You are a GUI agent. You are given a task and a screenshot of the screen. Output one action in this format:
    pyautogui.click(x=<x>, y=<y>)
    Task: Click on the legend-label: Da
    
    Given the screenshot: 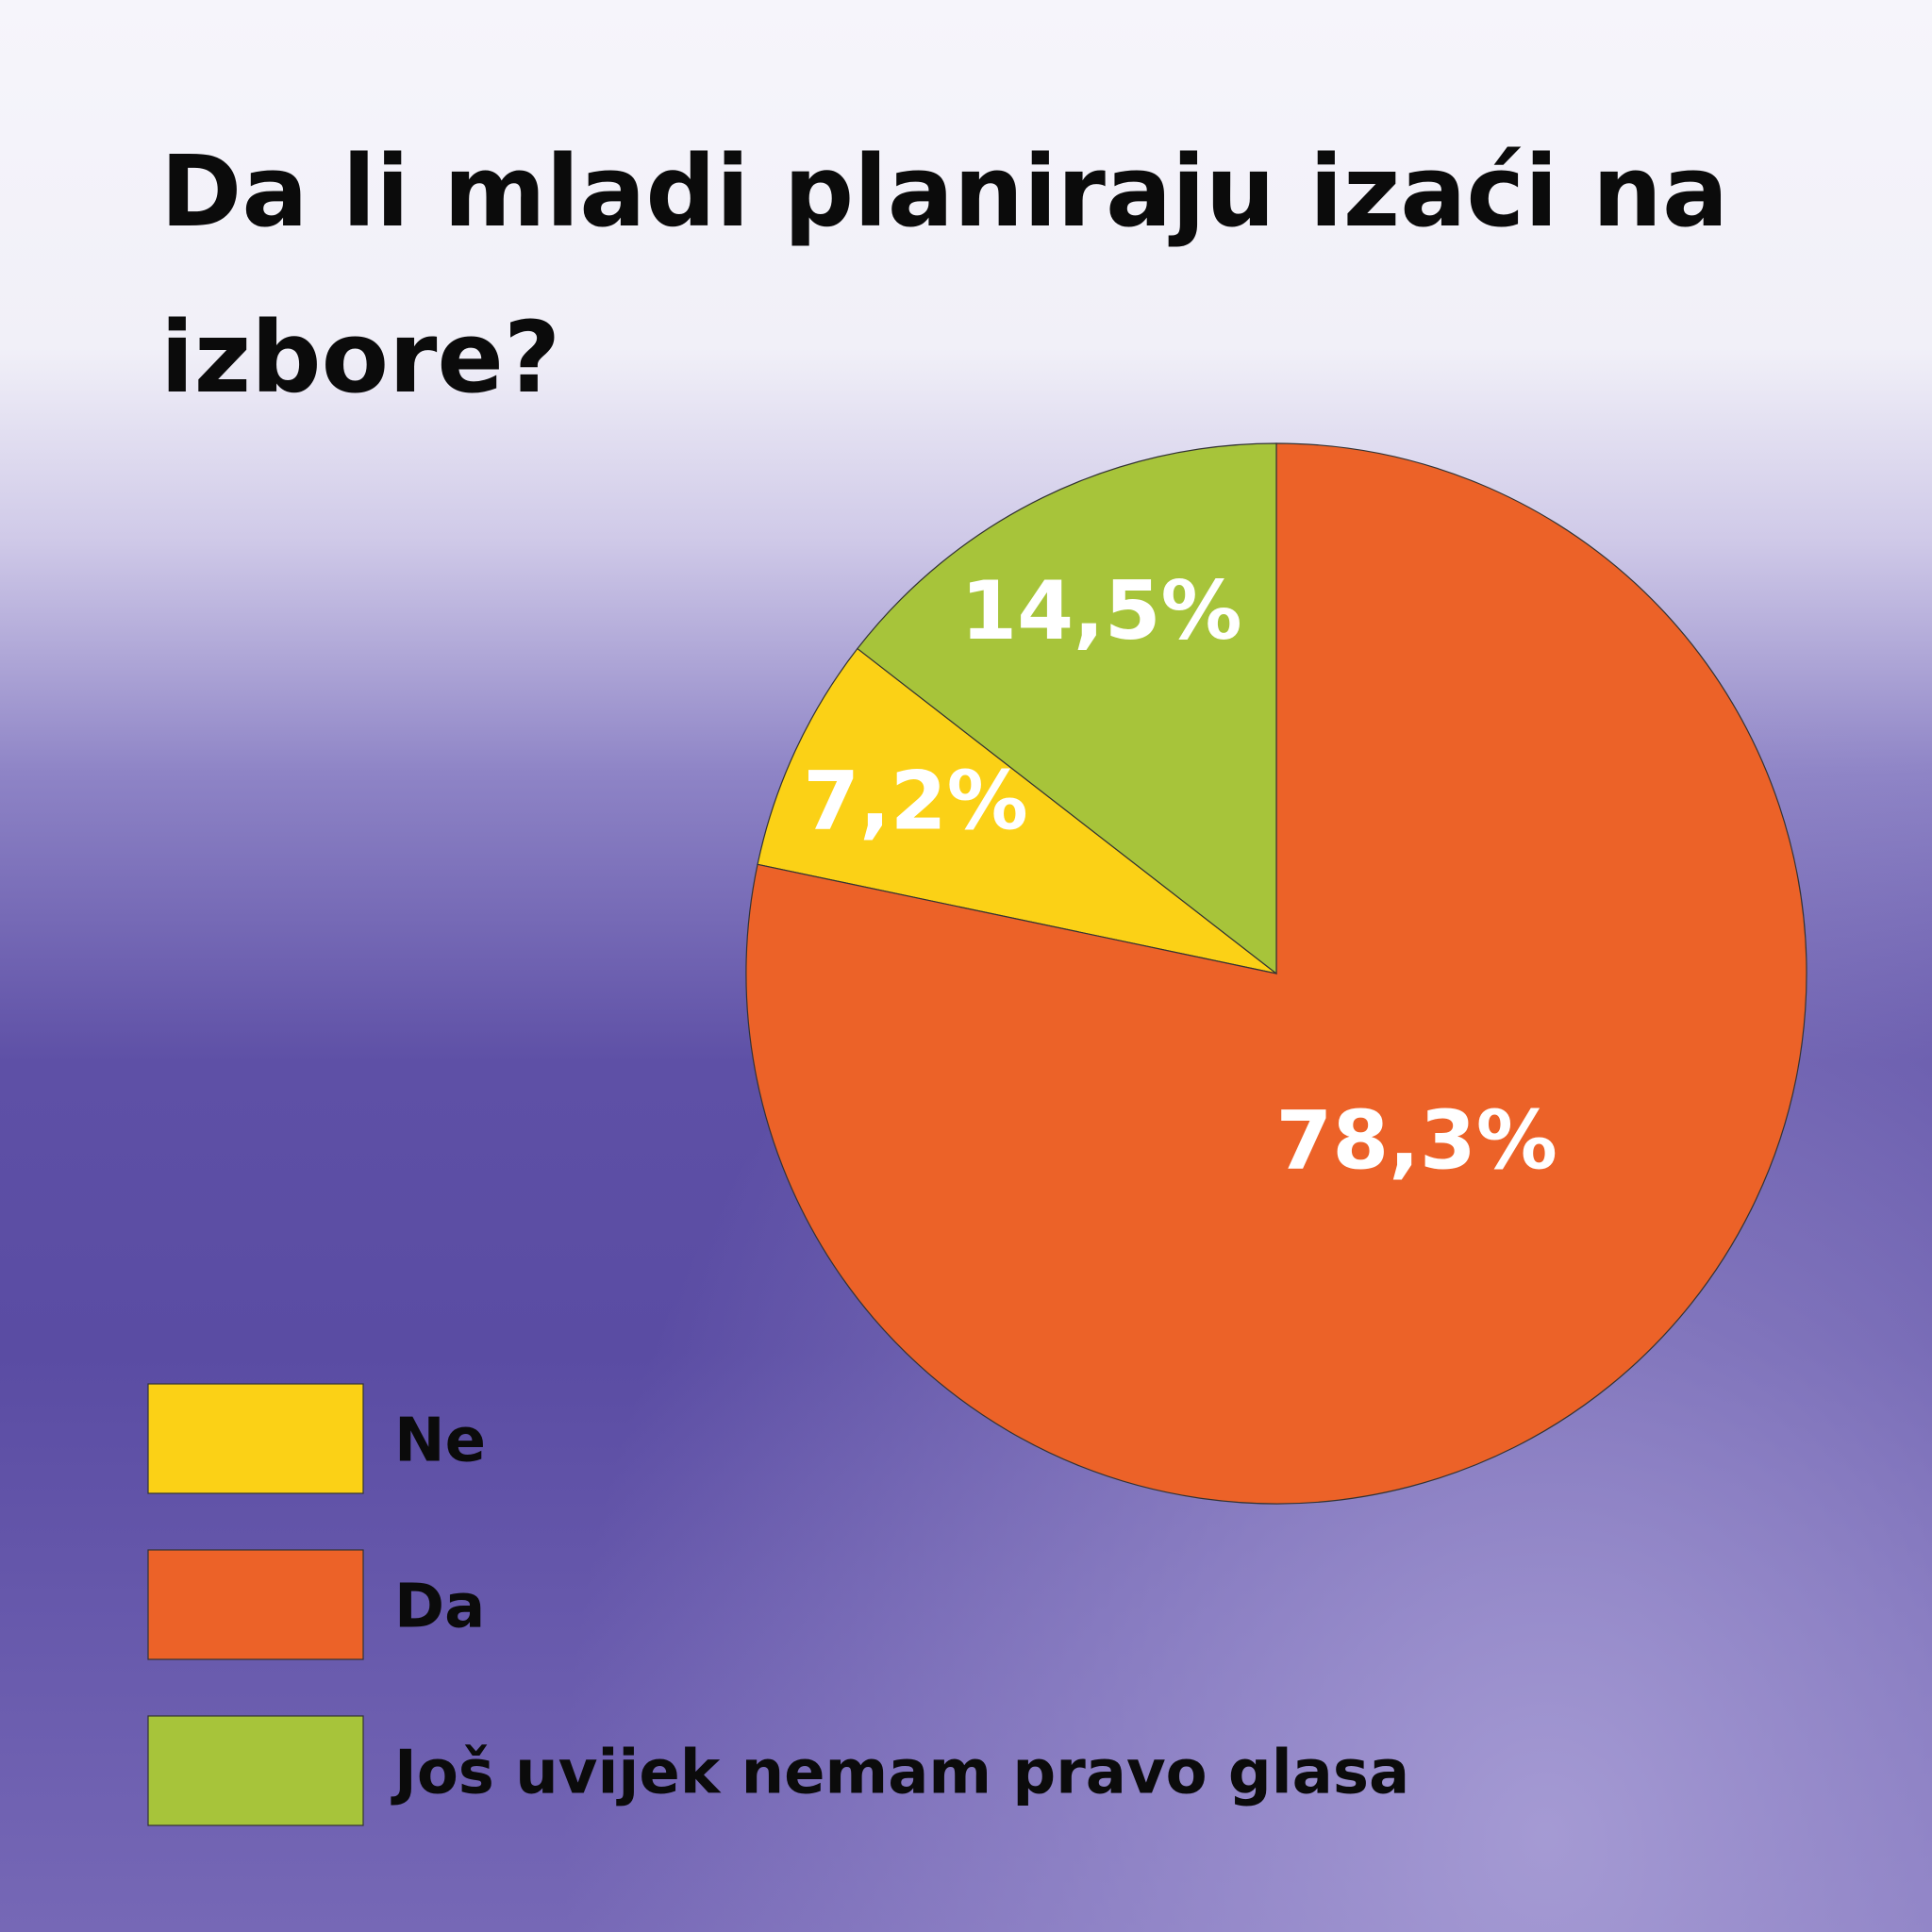 What is the action you would take?
    pyautogui.click(x=440, y=1608)
    